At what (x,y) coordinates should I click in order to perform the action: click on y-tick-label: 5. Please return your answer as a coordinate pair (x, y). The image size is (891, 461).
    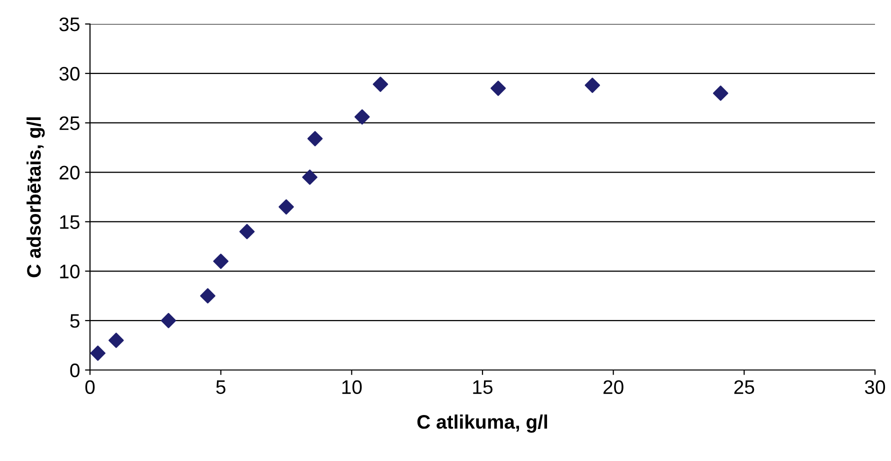
    Looking at the image, I should click on (75, 321).